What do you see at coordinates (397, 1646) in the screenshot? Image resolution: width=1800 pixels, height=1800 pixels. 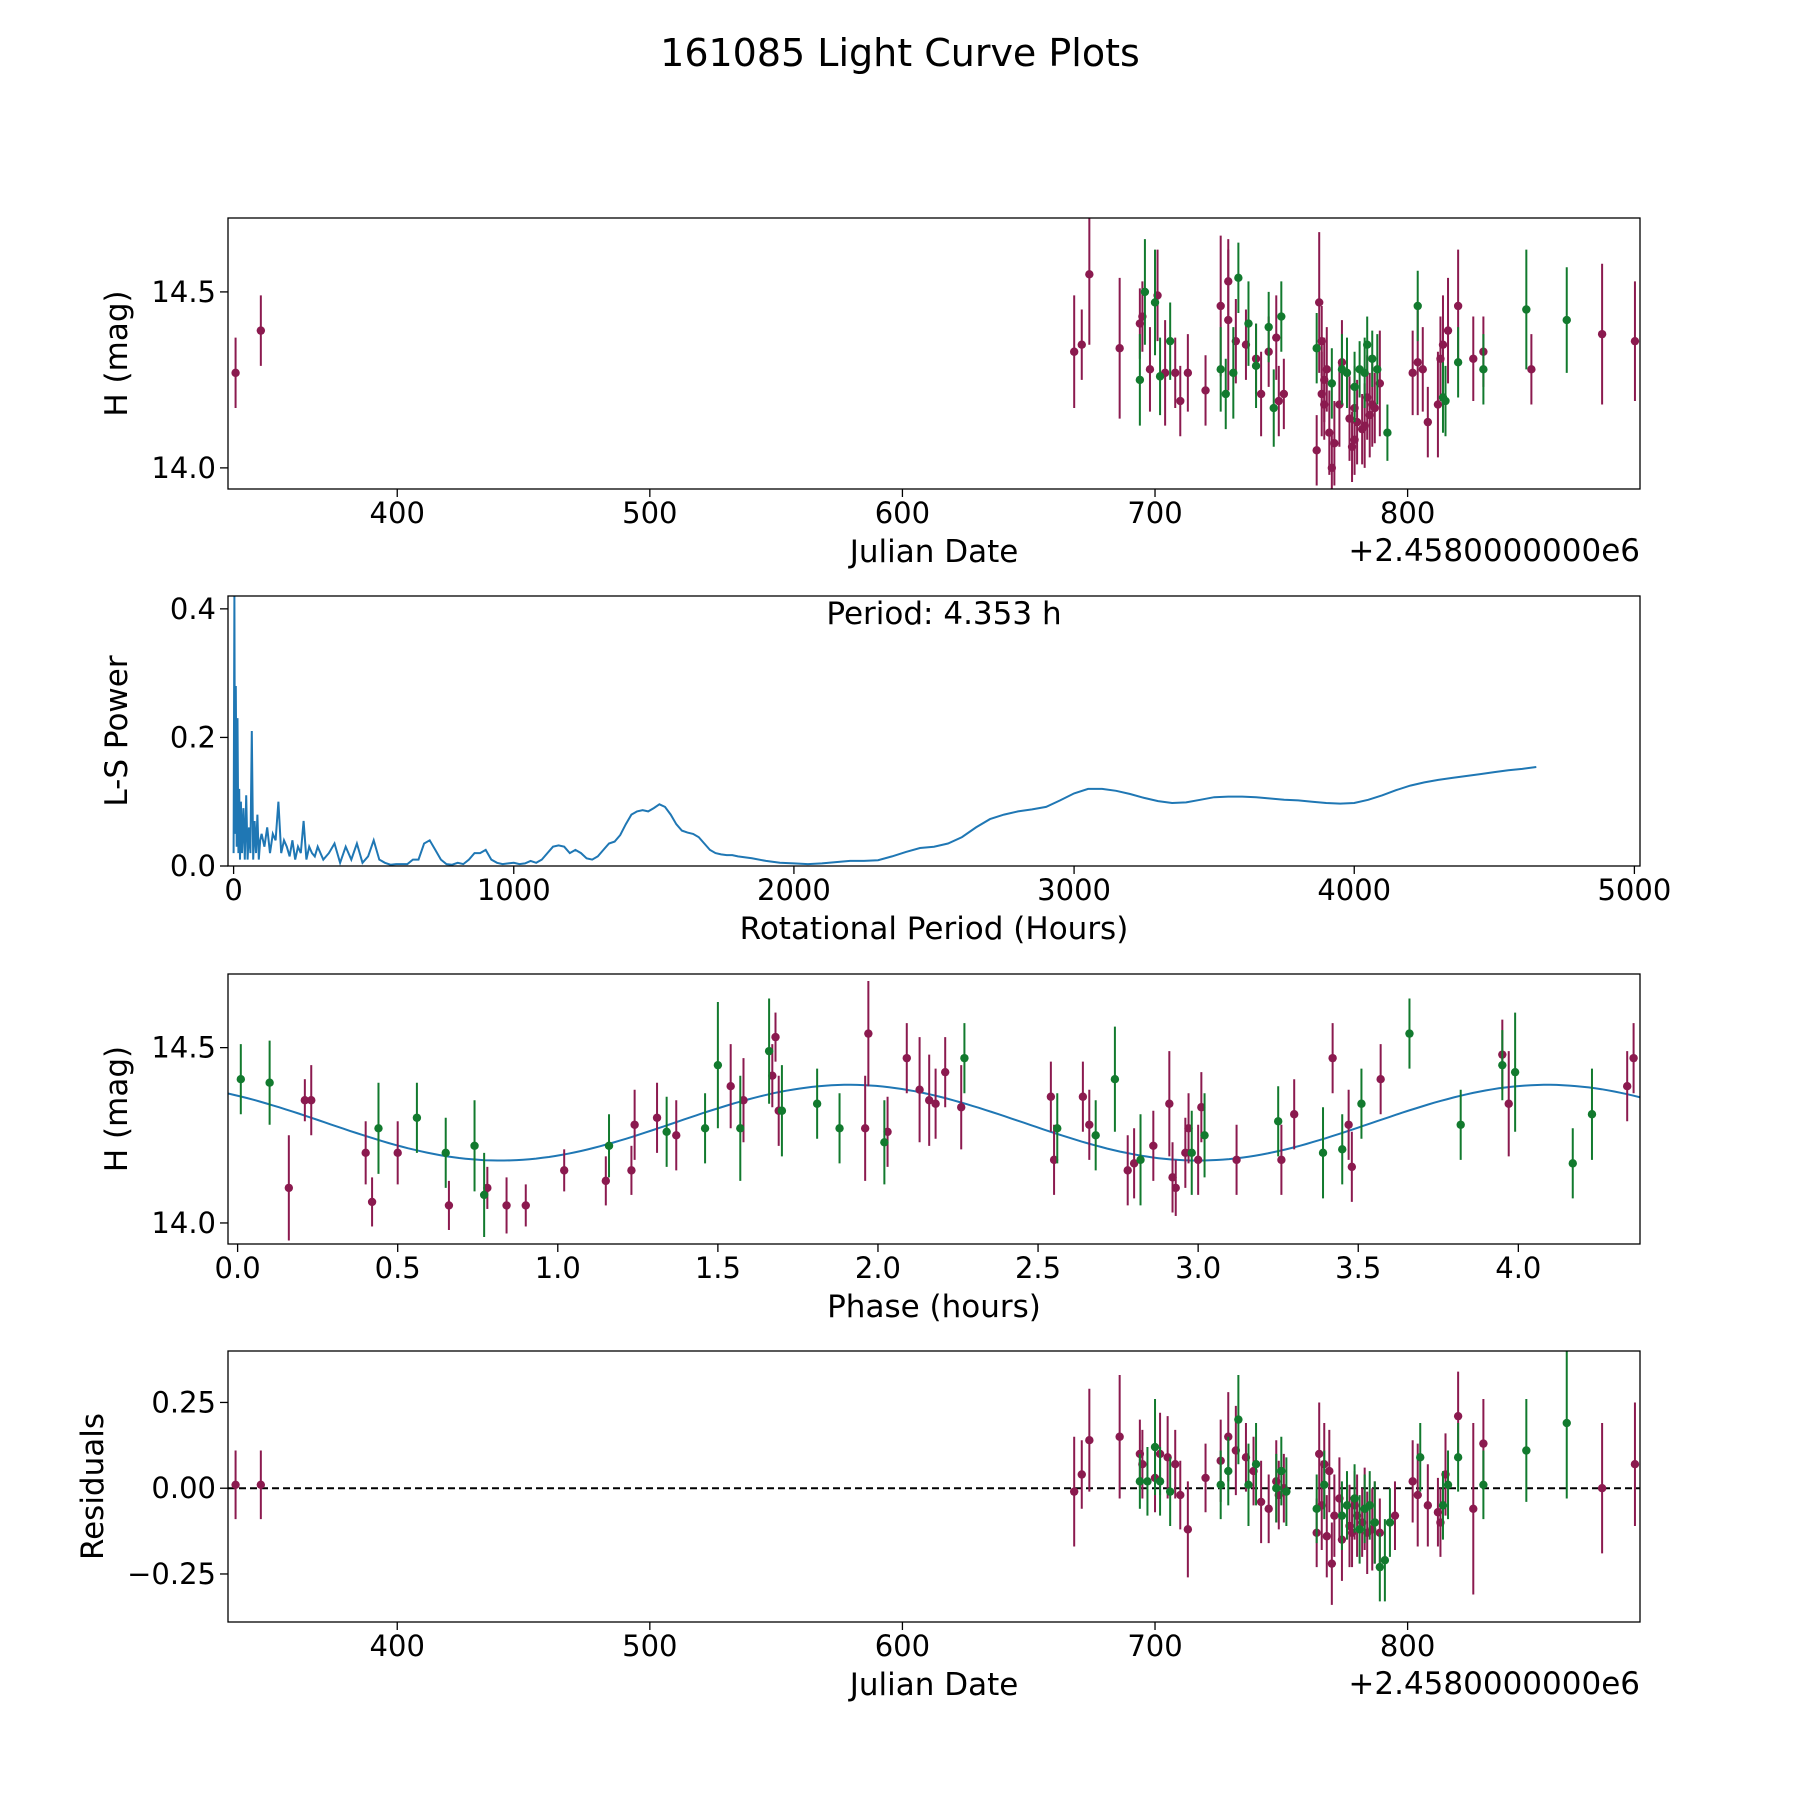 I see `x-tick-label: 400` at bounding box center [397, 1646].